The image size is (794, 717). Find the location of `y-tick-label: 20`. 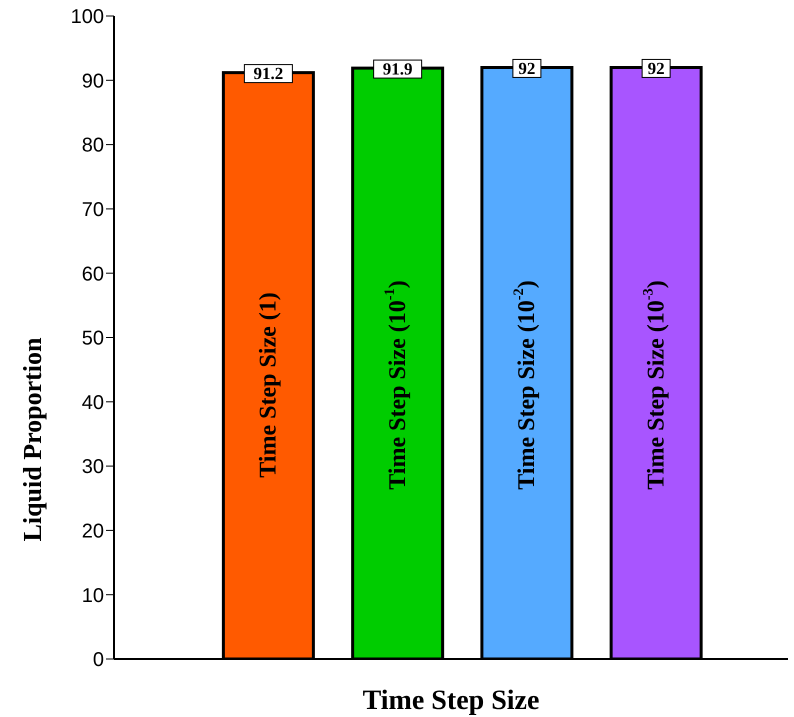

y-tick-label: 20 is located at coordinates (93, 531).